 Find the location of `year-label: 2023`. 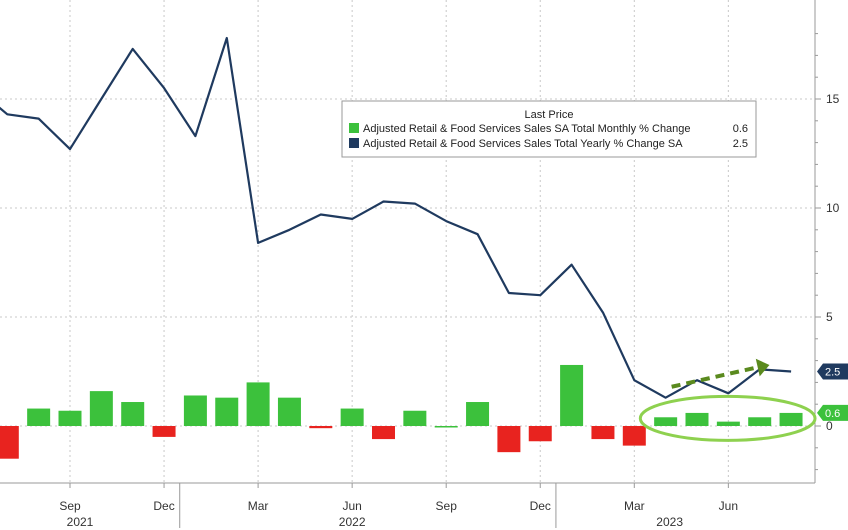

year-label: 2023 is located at coordinates (669, 522).